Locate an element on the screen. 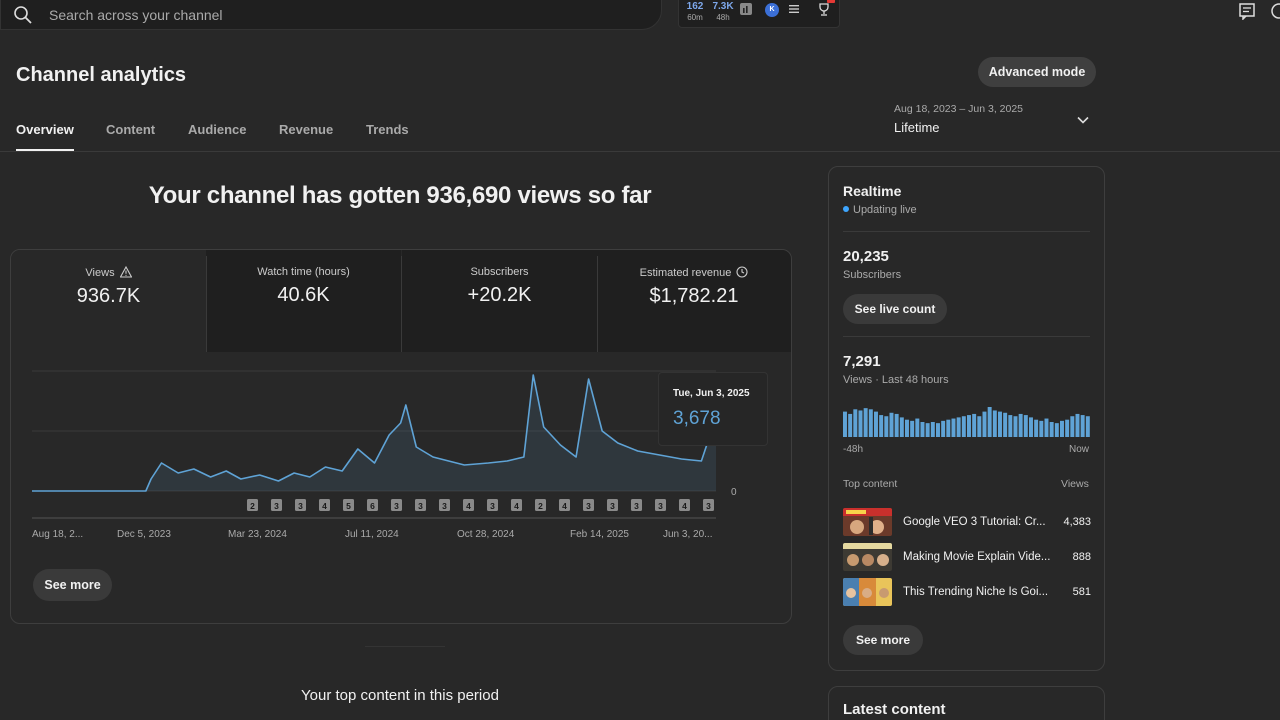  extension-badge-icon: K is located at coordinates (772, 10).